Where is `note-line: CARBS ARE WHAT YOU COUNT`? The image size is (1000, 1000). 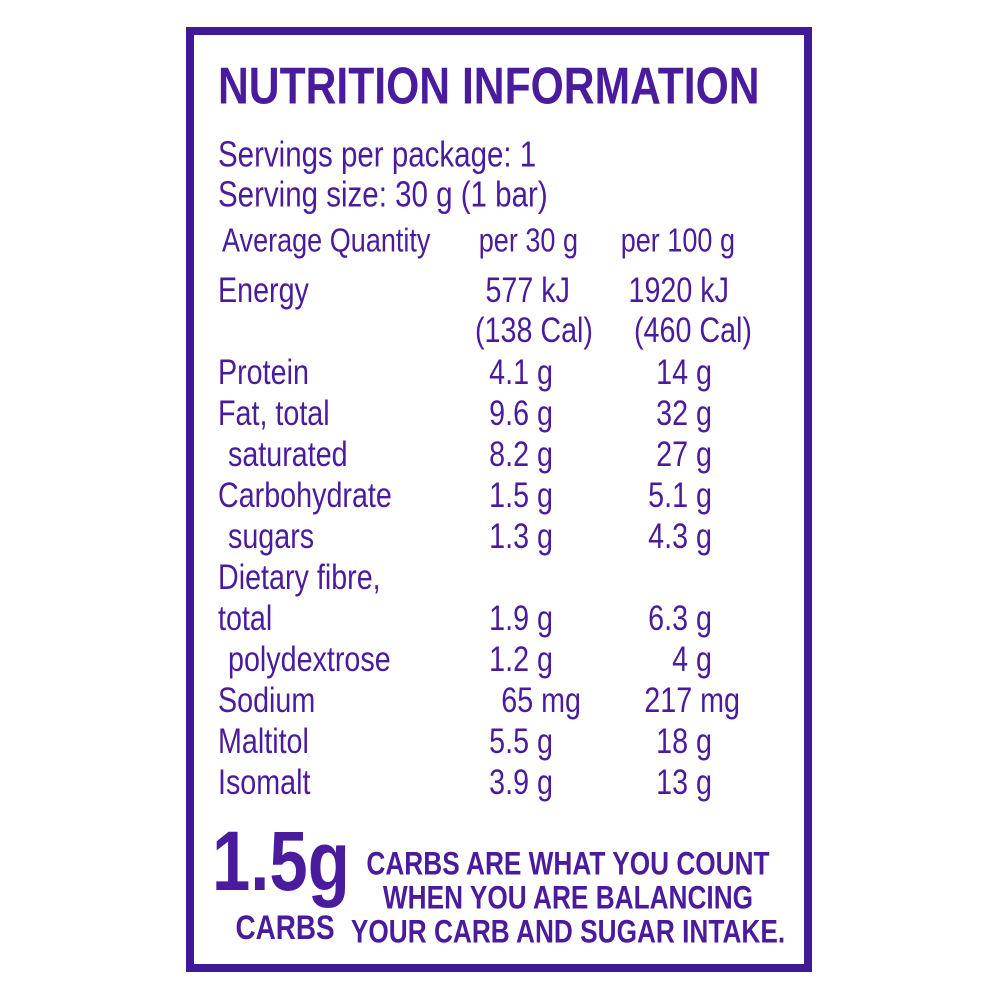 note-line: CARBS ARE WHAT YOU COUNT is located at coordinates (567, 864).